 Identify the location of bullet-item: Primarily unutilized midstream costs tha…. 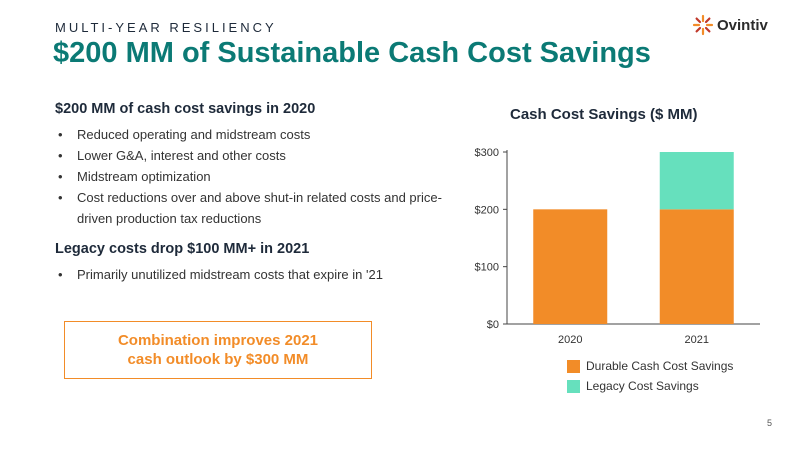
(252, 274).